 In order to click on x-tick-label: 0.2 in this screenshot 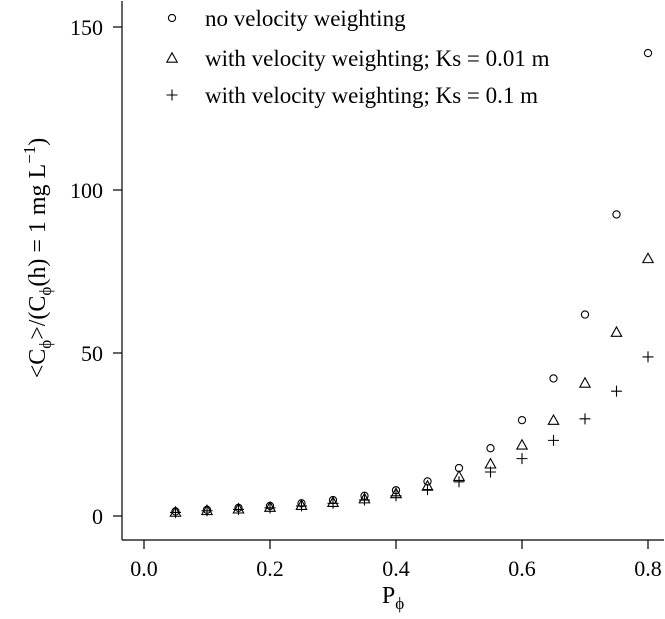, I will do `click(270, 568)`.